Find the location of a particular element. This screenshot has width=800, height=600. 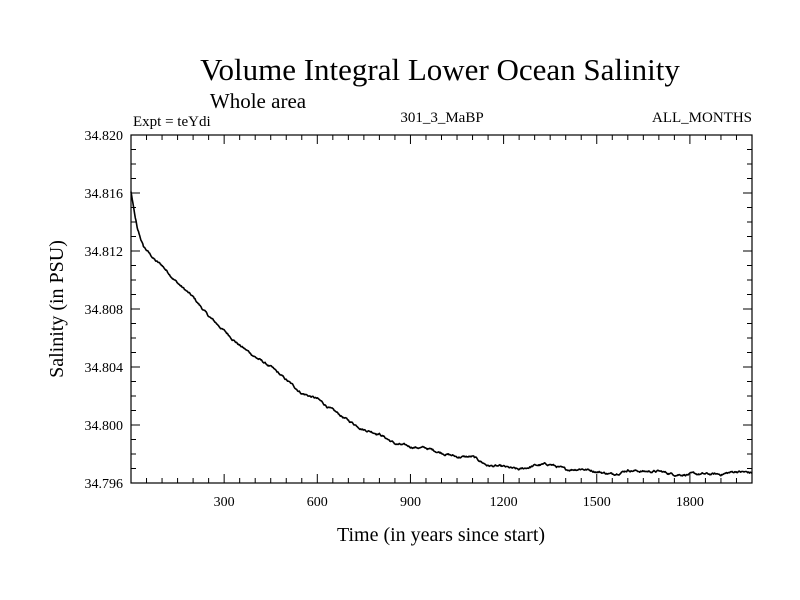

x-axis-tick-labels: 300 600 900 1200 1500 1800 is located at coordinates (459, 502).